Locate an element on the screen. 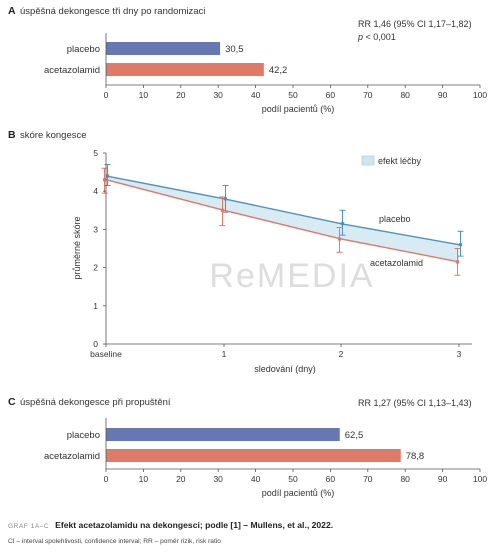 This screenshot has width=500, height=555. series-line-acetazolamid is located at coordinates (282, 221).